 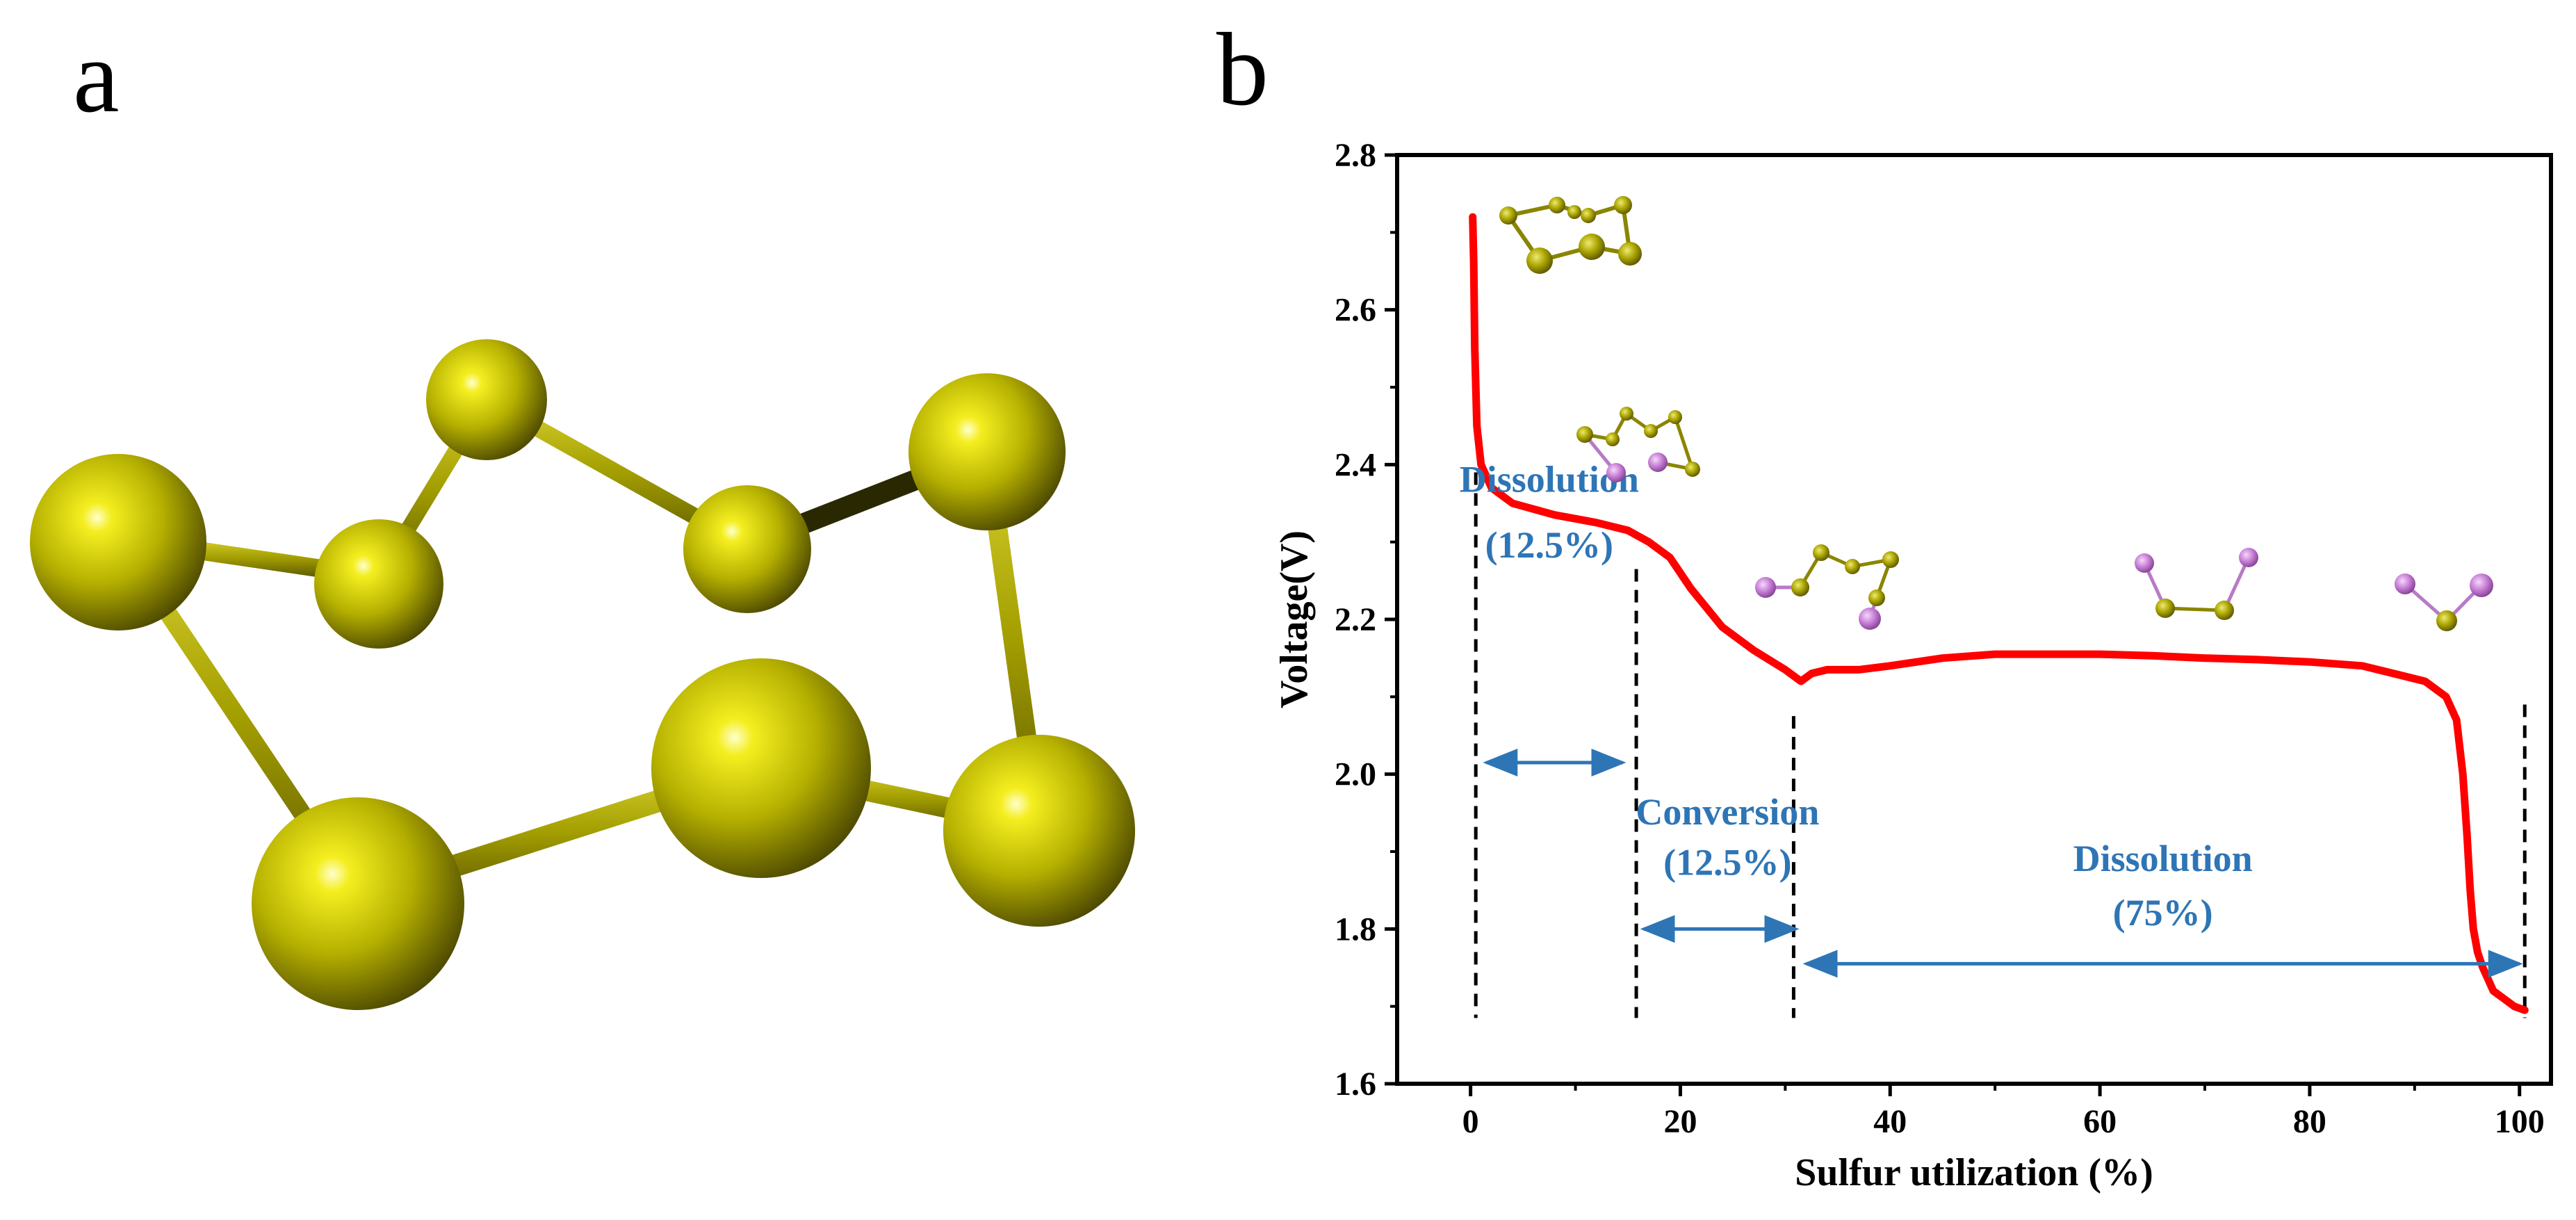 What do you see at coordinates (1355, 156) in the screenshot?
I see `y-tick-label: 2.8` at bounding box center [1355, 156].